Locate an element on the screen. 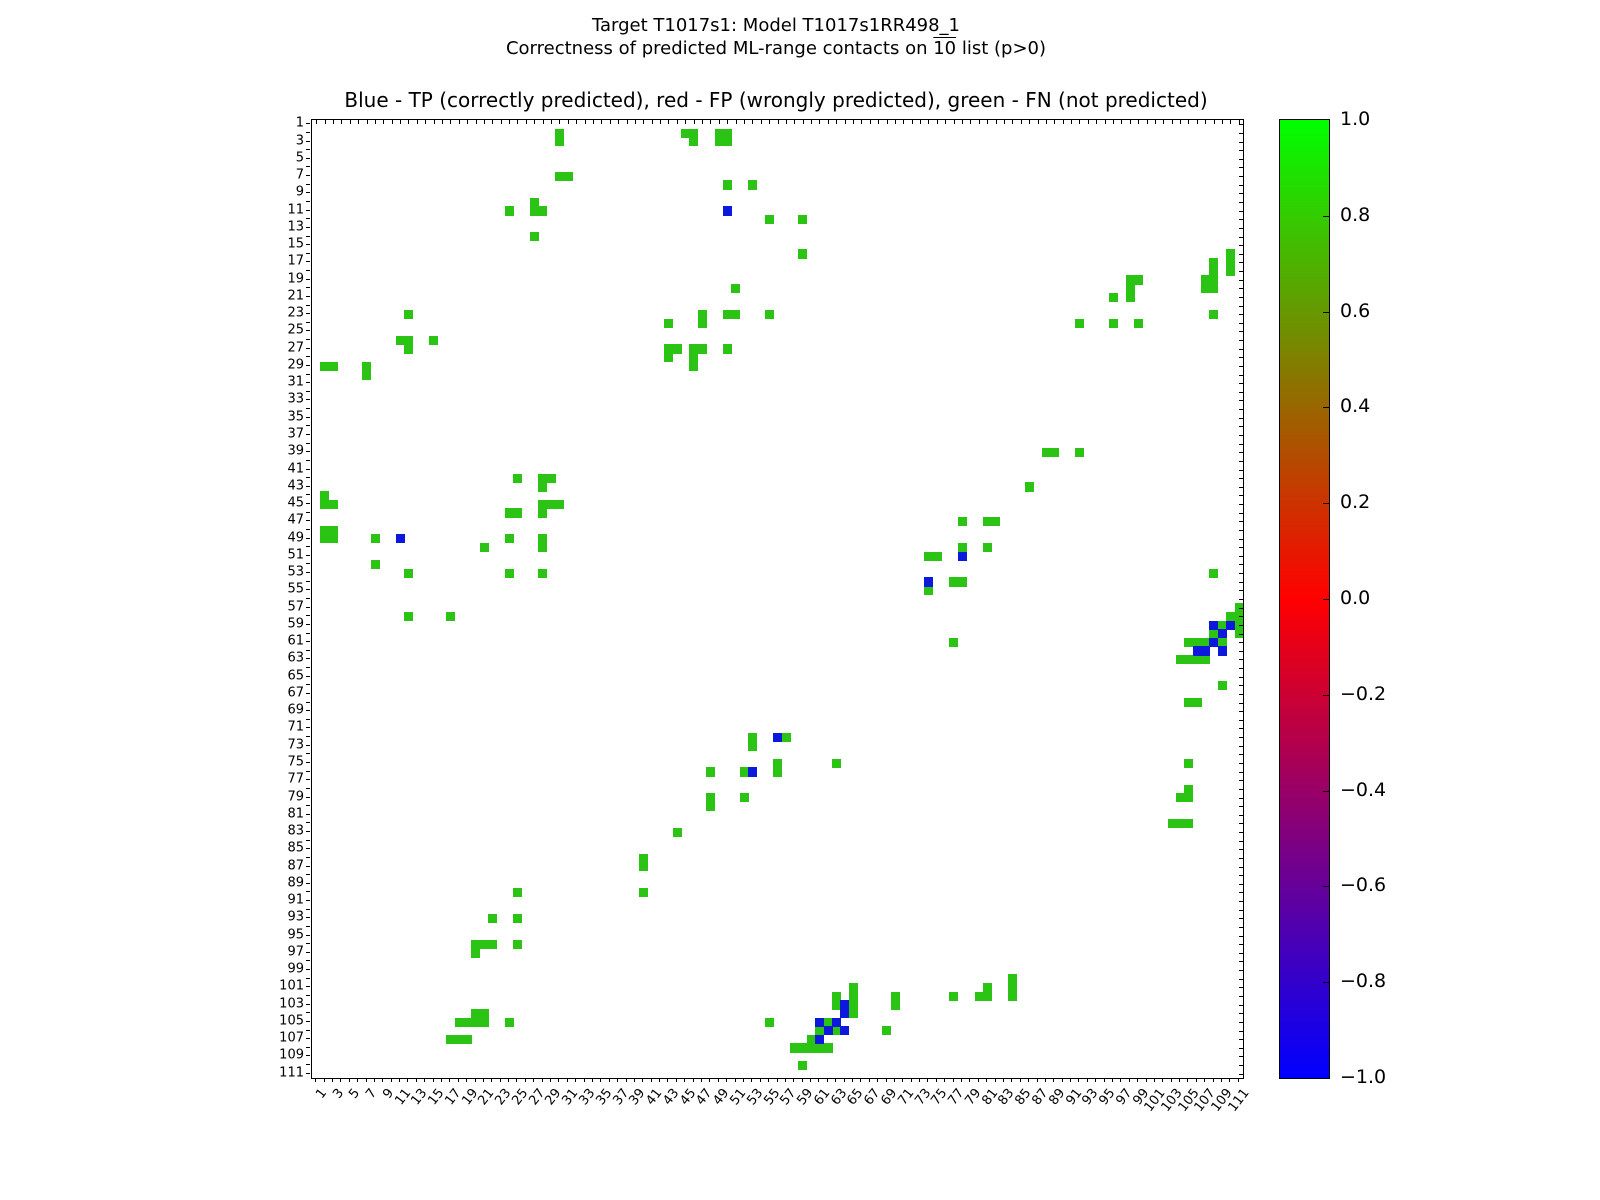 Image resolution: width=1600 pixels, height=1200 pixels. colorbar-tick-label: −0.6 is located at coordinates (1363, 885).